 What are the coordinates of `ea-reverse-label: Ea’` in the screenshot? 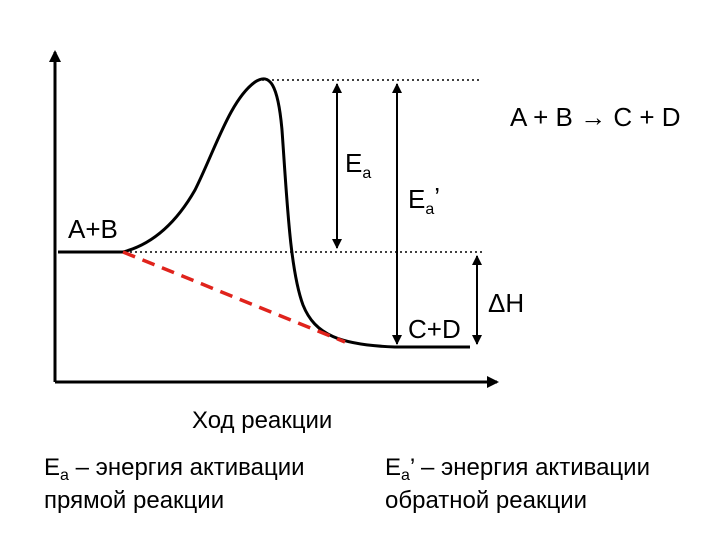 It's located at (424, 200).